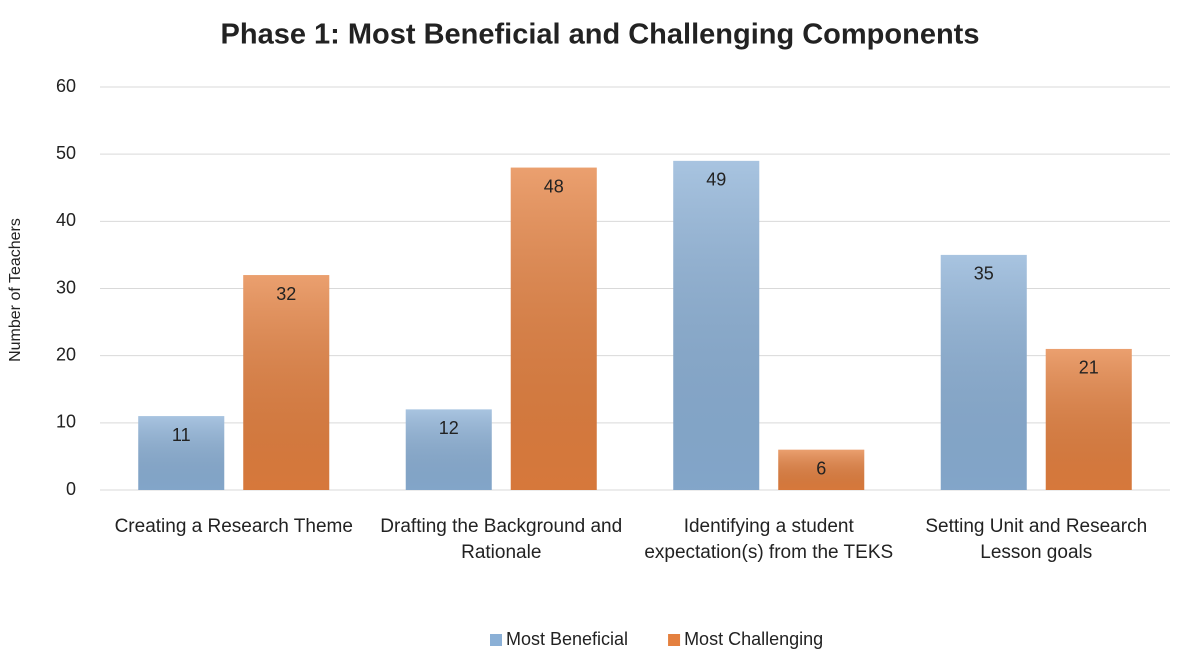 This screenshot has height=656, width=1177. I want to click on data-label: 21, so click(1089, 368).